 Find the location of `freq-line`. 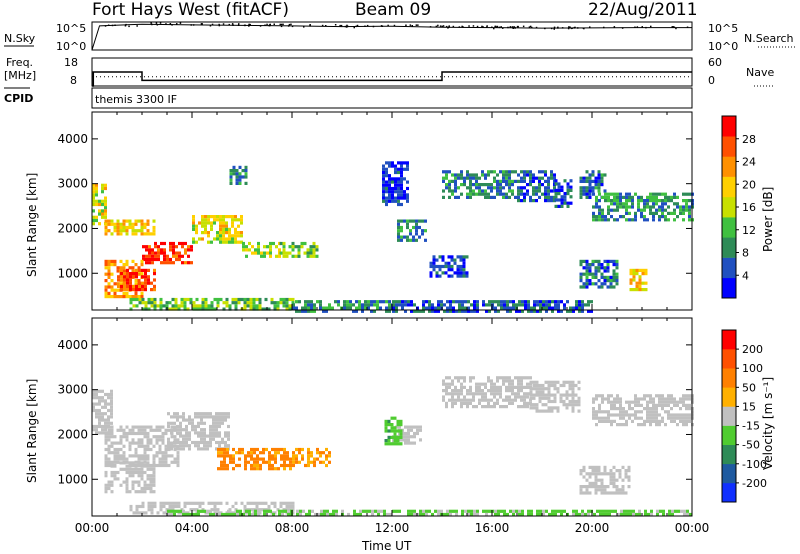

freq-line is located at coordinates (392, 79).